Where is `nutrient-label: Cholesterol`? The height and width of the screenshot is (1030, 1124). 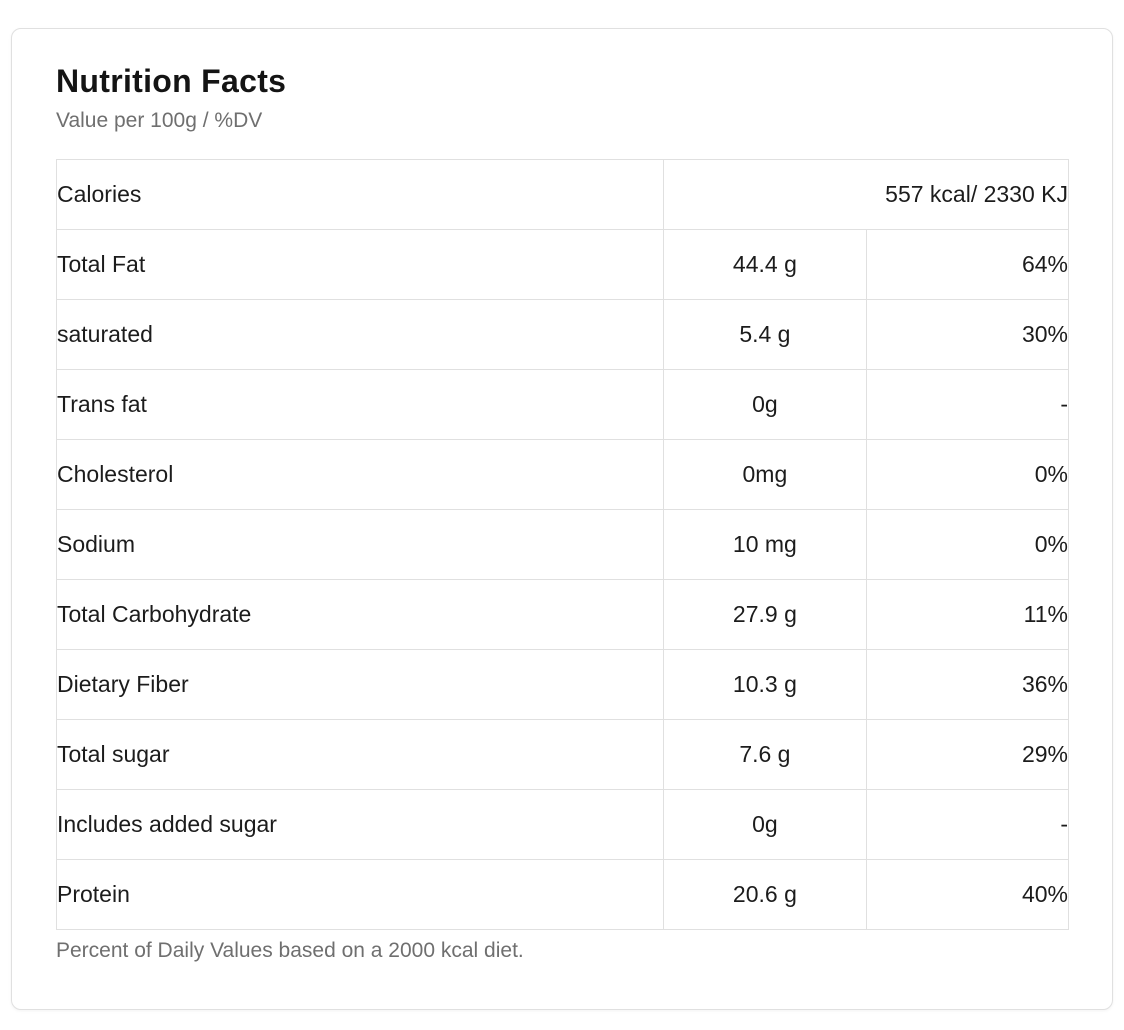
nutrient-label: Cholesterol is located at coordinates (360, 474).